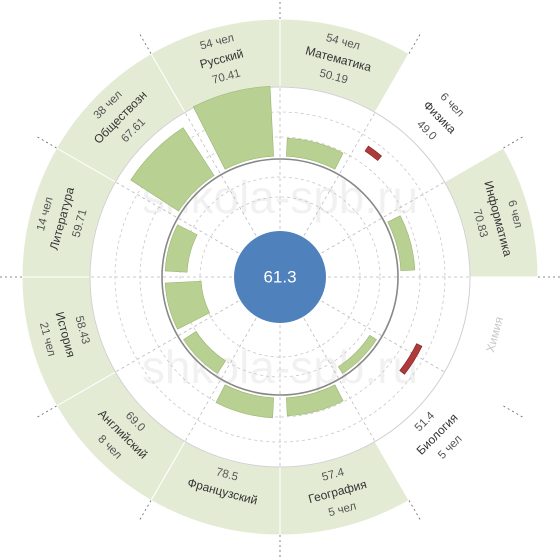 The width and height of the screenshot is (560, 560). I want to click on center-value: 61.3, so click(279, 276).